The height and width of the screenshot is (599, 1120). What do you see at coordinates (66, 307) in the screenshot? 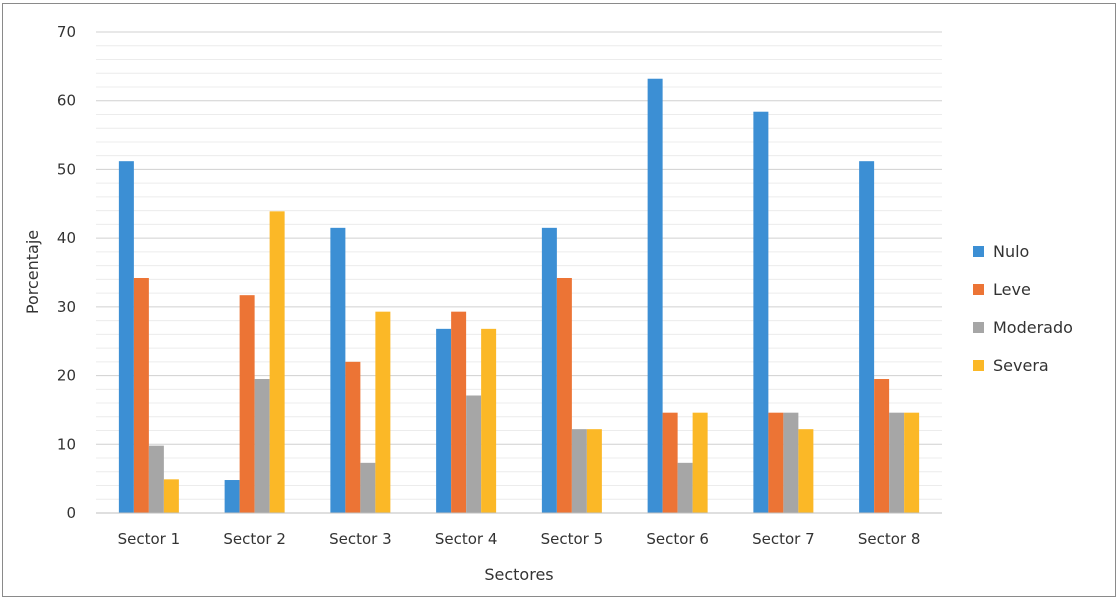
I see `y-tick-label: 30` at bounding box center [66, 307].